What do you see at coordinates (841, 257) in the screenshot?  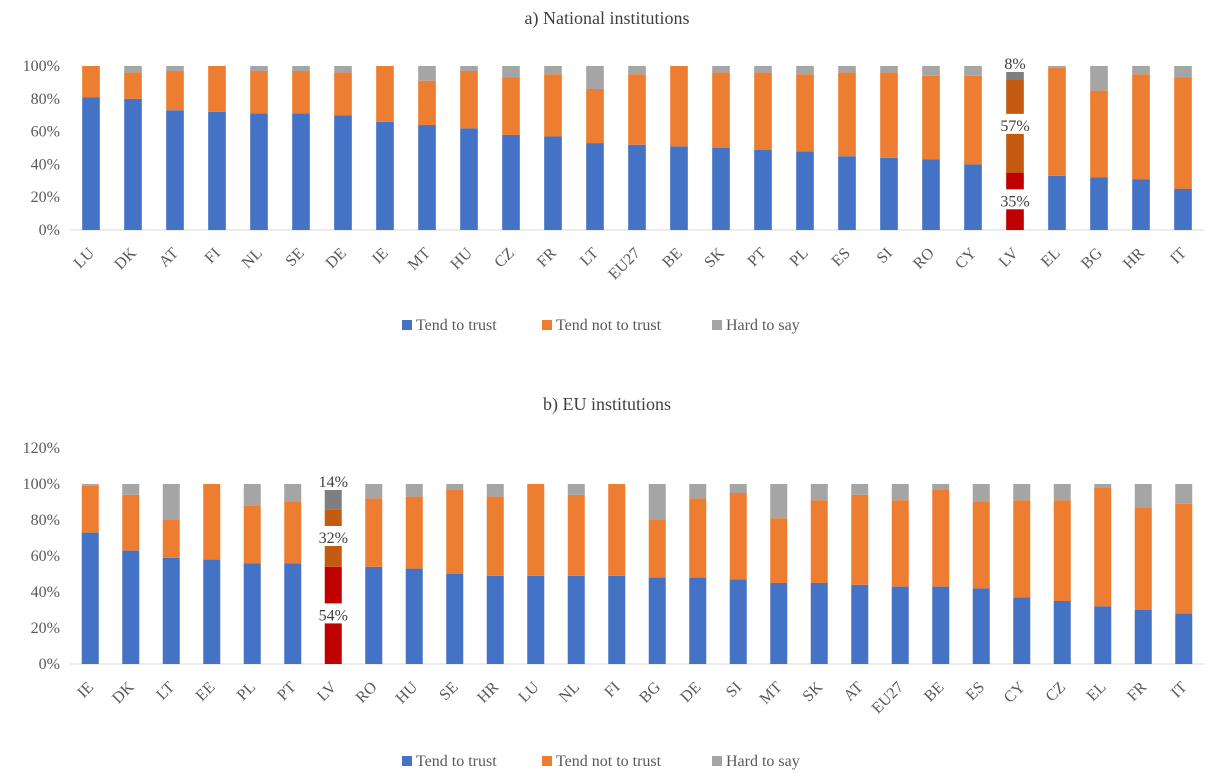 I see `chart-a-x-tick-label: ES` at bounding box center [841, 257].